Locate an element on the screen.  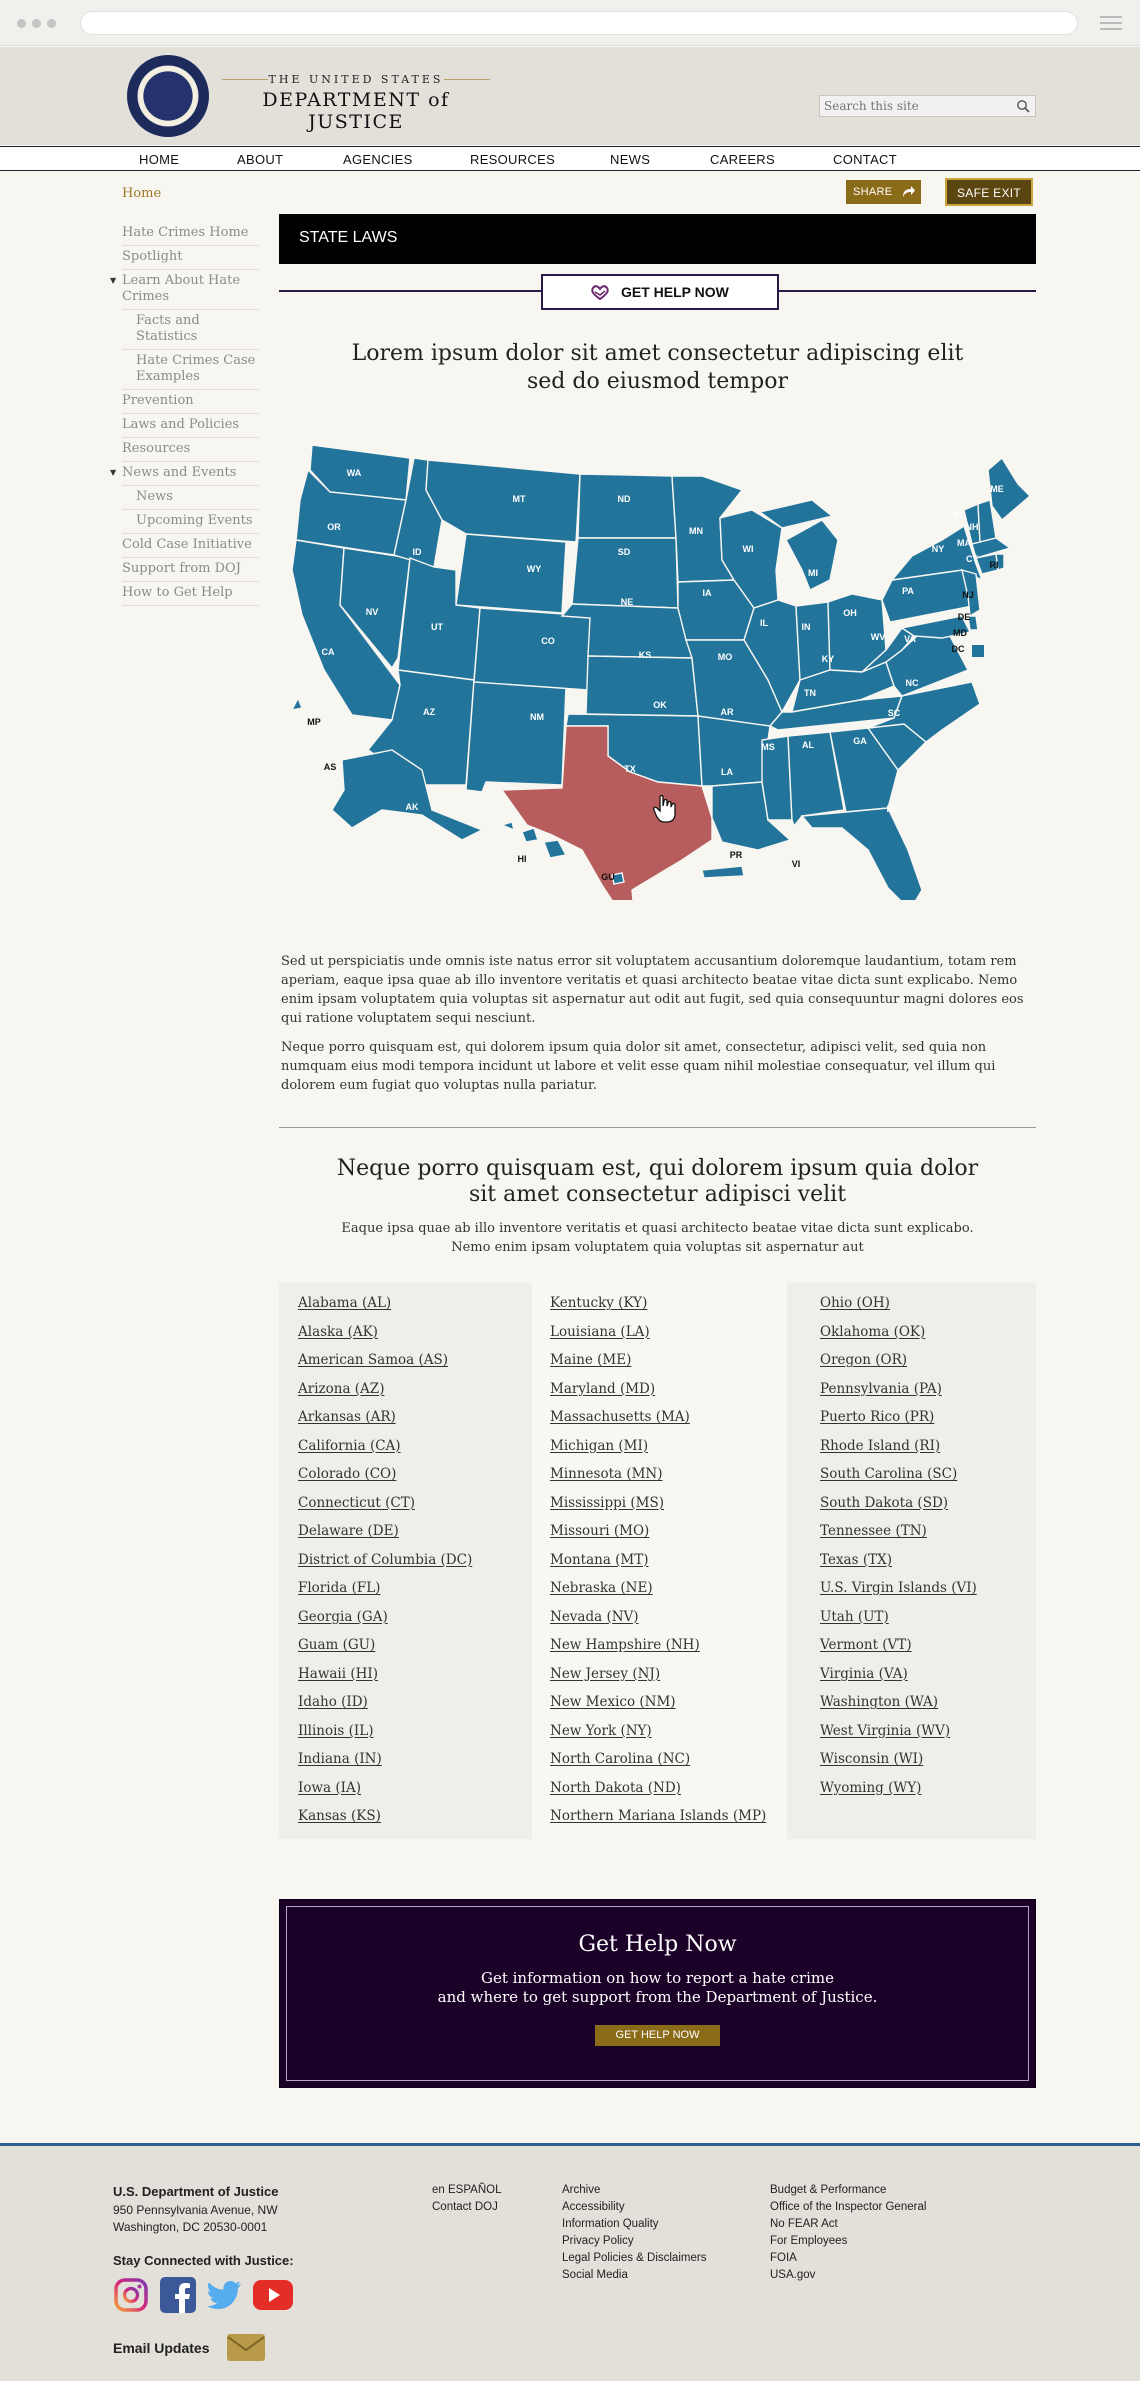
address-bar is located at coordinates (579, 23).